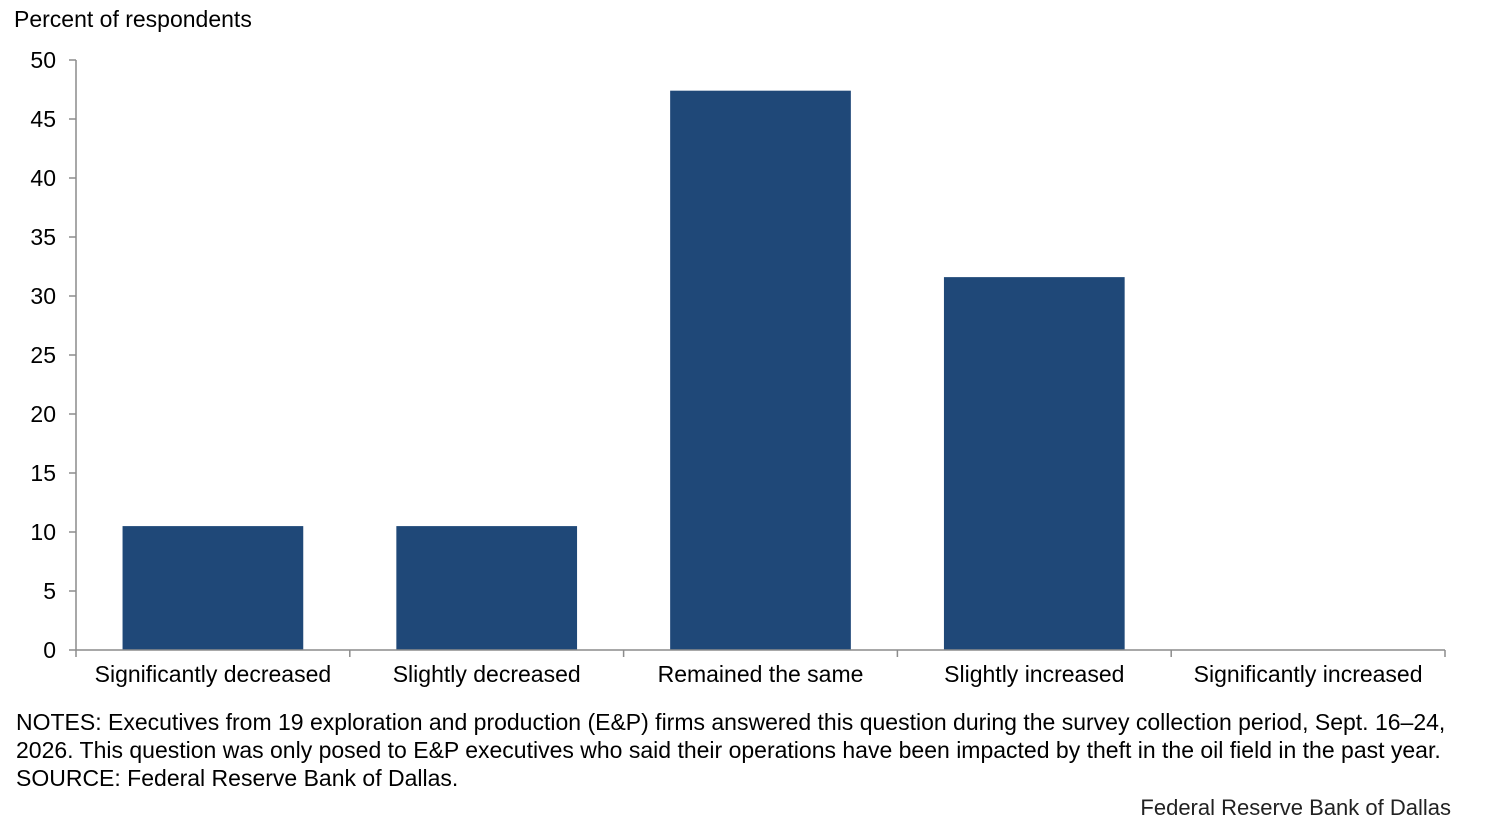 This screenshot has width=1494, height=826. I want to click on y-tick-label: 45, so click(43, 119).